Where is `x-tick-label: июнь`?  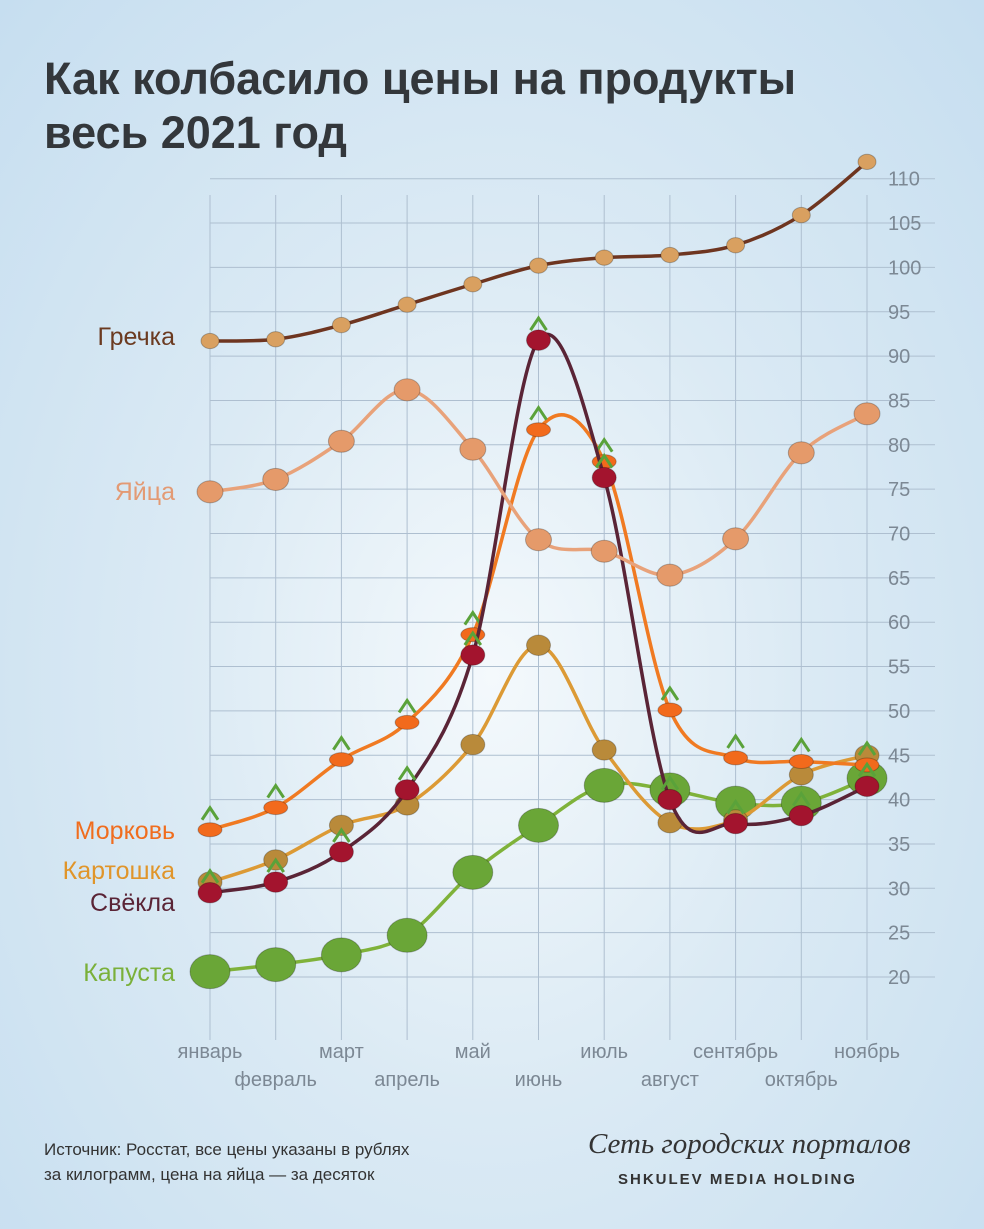
x-tick-label: июнь is located at coordinates (539, 1080).